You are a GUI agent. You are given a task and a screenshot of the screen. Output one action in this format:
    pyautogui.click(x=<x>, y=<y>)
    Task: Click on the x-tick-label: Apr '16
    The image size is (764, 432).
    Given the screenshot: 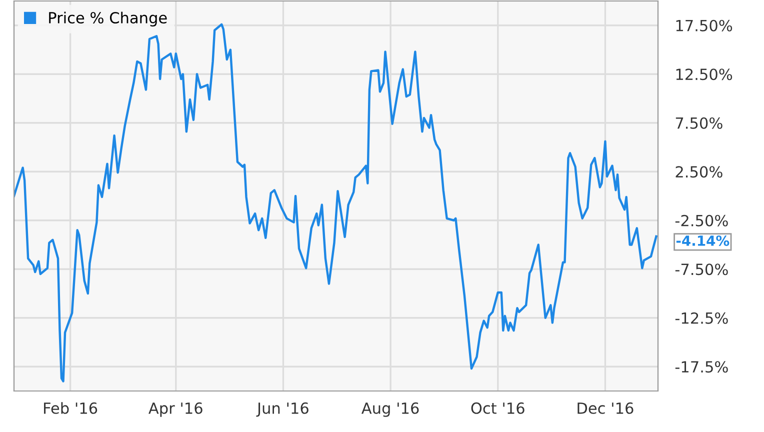 What is the action you would take?
    pyautogui.click(x=175, y=409)
    